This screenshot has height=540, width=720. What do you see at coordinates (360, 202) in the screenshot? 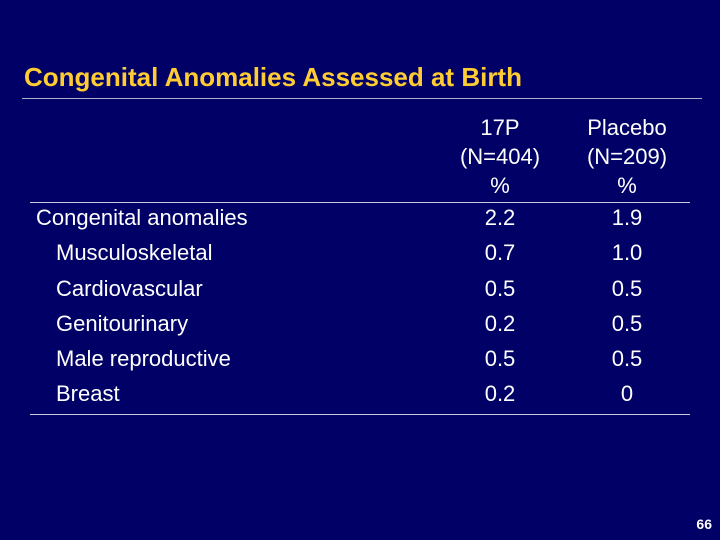
I see `header-divider` at bounding box center [360, 202].